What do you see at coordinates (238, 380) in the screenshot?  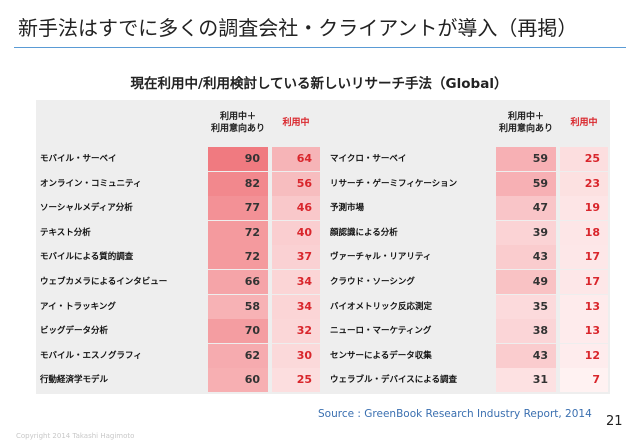 I see `value-using-or-planning: 60` at bounding box center [238, 380].